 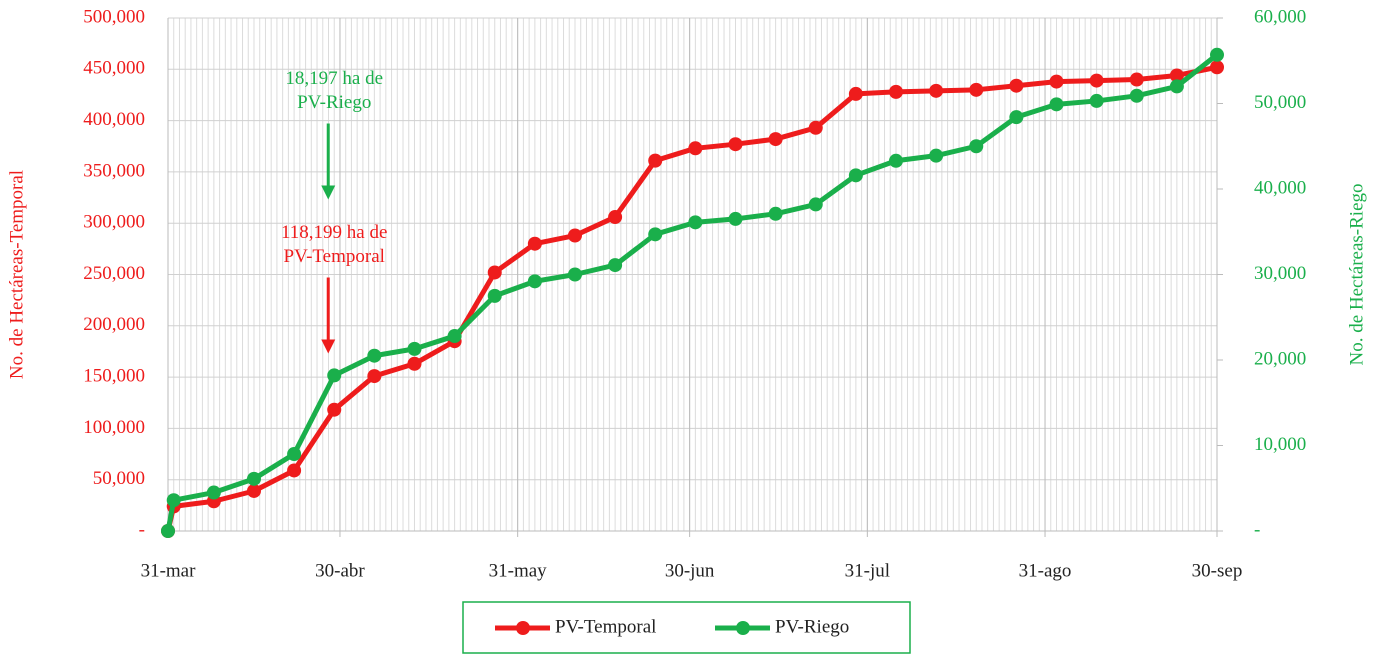 What do you see at coordinates (1280, 187) in the screenshot?
I see `y2-tick-label: 40,000` at bounding box center [1280, 187].